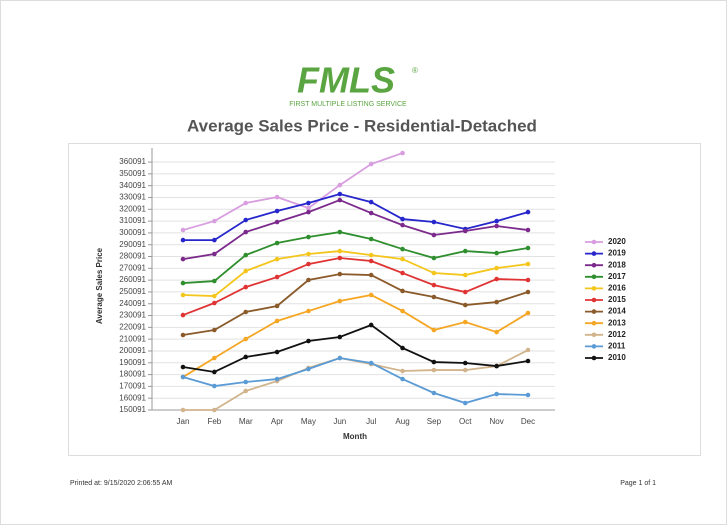  What do you see at coordinates (132, 267) in the screenshot?
I see `y-tick-label: 270091` at bounding box center [132, 267].